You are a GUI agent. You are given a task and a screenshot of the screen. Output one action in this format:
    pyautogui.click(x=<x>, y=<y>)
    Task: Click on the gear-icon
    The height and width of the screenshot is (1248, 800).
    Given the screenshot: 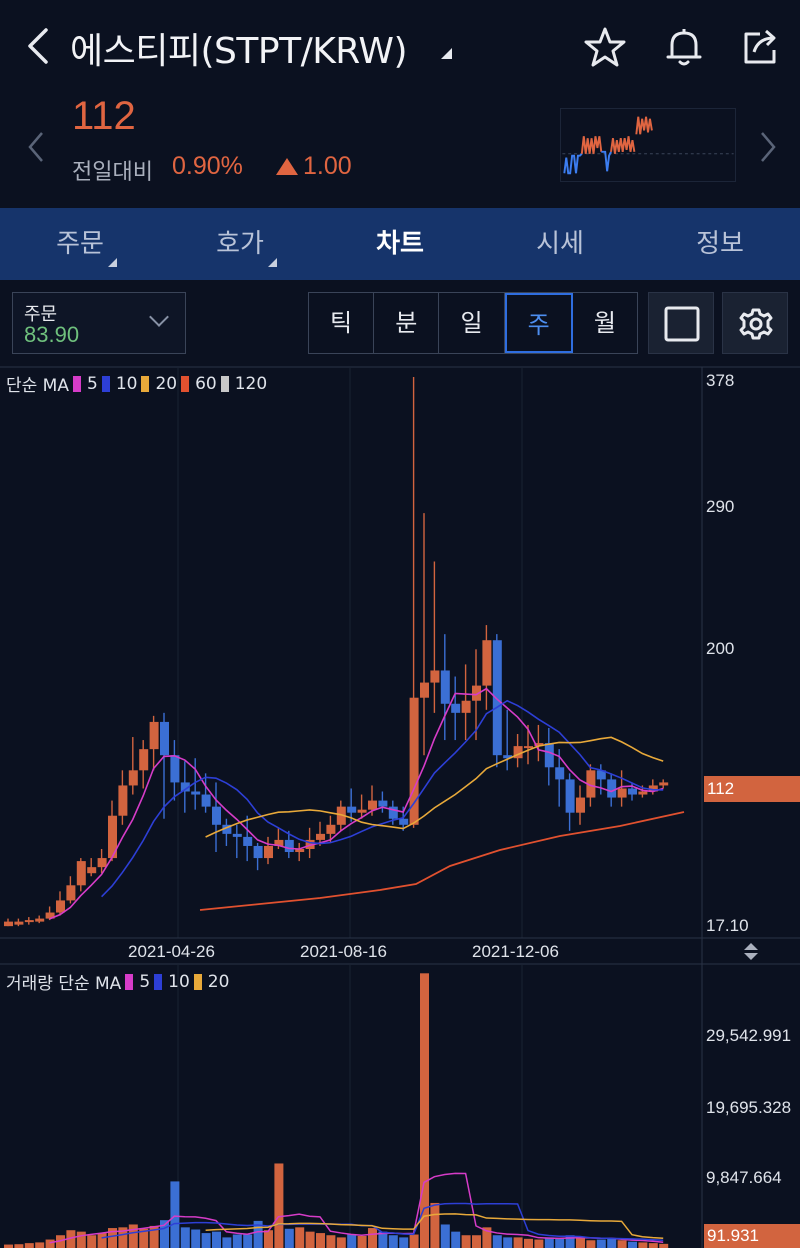 What is the action you would take?
    pyautogui.click(x=756, y=324)
    